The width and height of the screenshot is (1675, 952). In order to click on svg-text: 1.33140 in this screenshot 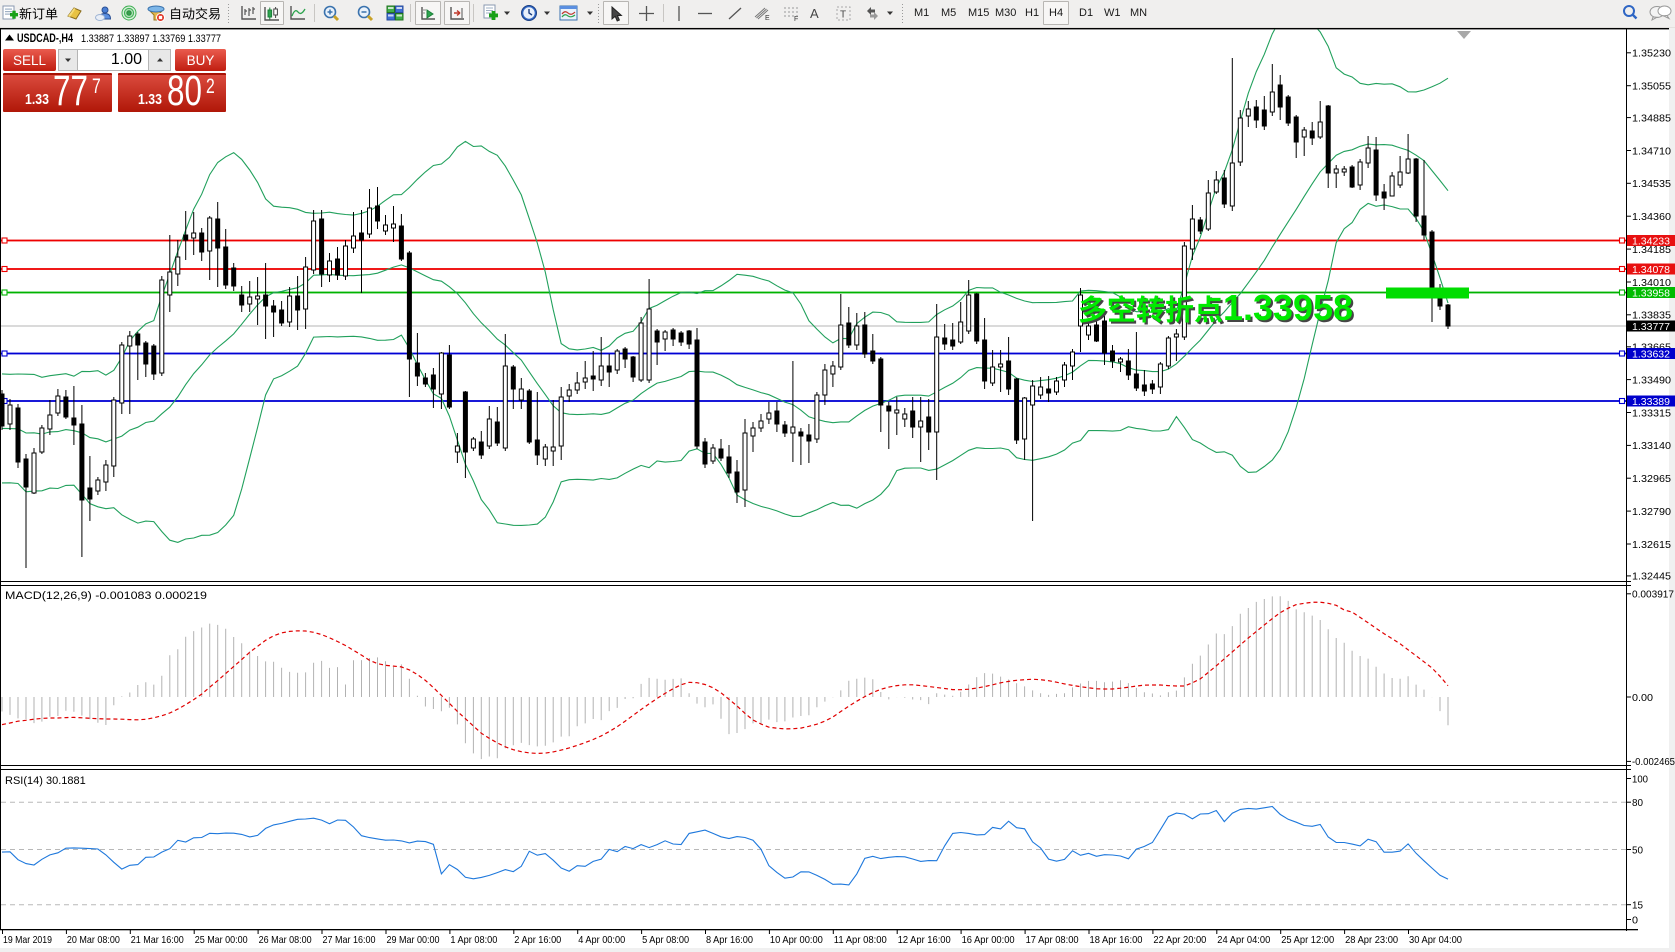, I will do `click(1651, 446)`.